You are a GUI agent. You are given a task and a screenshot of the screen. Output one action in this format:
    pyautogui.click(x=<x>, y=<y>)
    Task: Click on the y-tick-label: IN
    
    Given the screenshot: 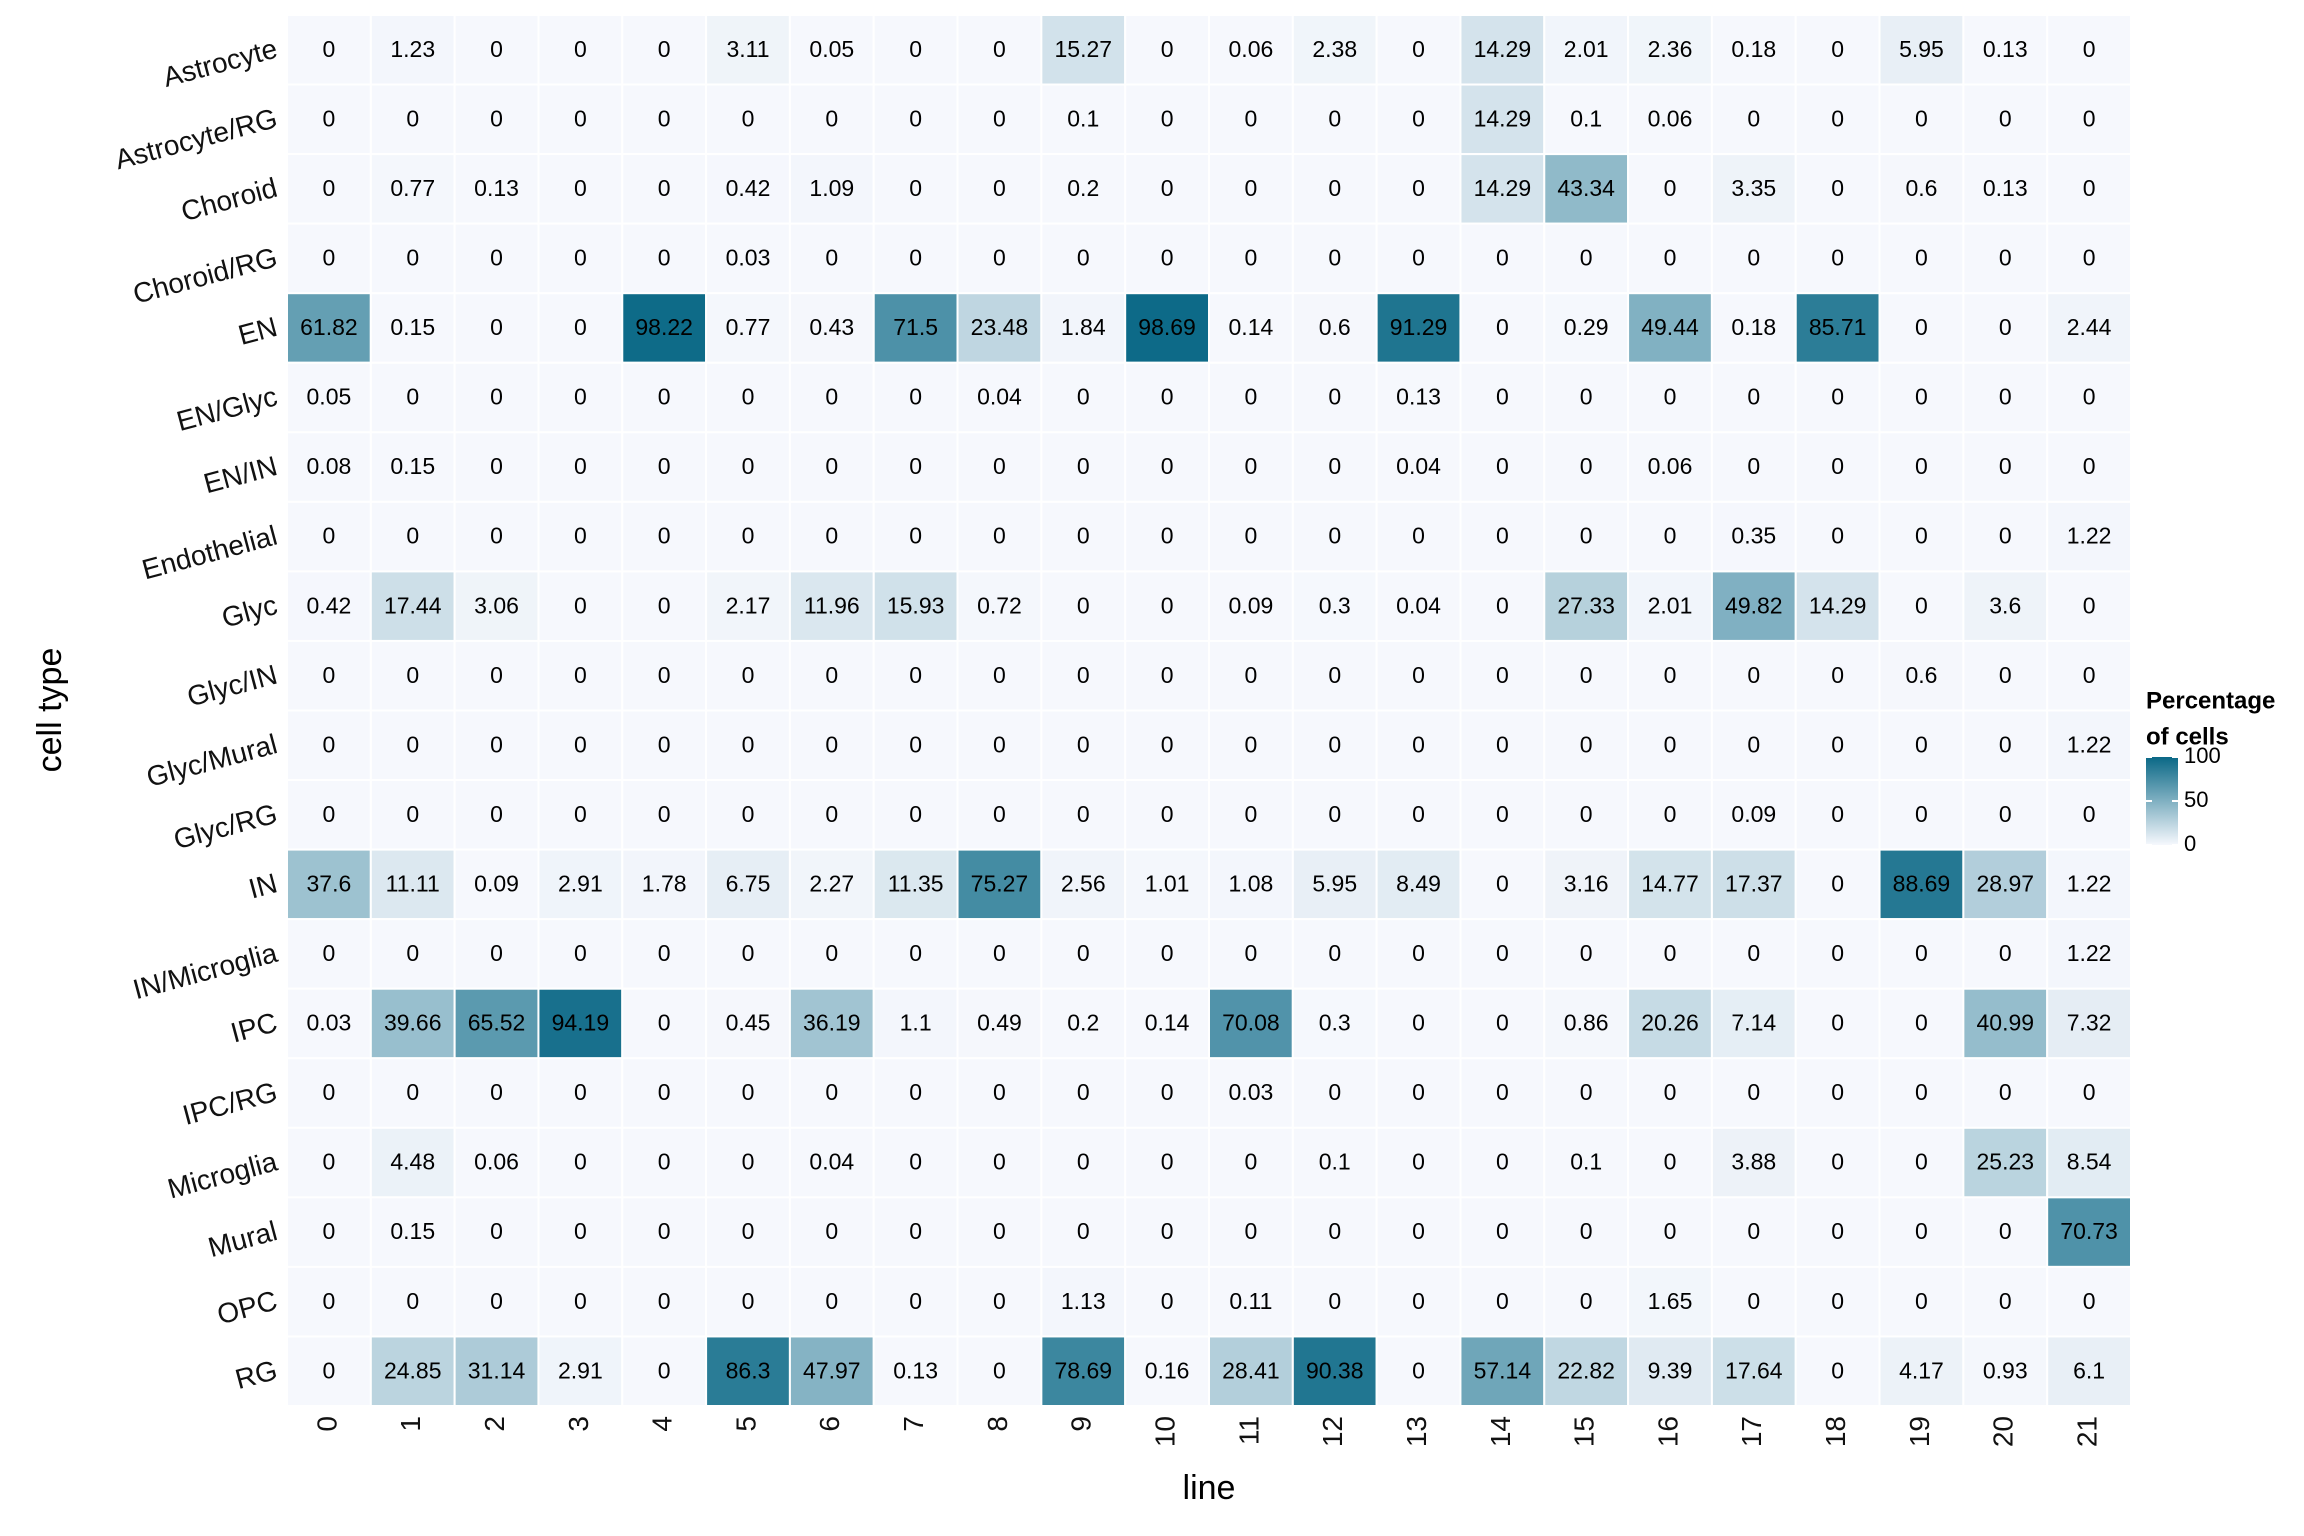 What is the action you would take?
    pyautogui.click(x=262, y=885)
    